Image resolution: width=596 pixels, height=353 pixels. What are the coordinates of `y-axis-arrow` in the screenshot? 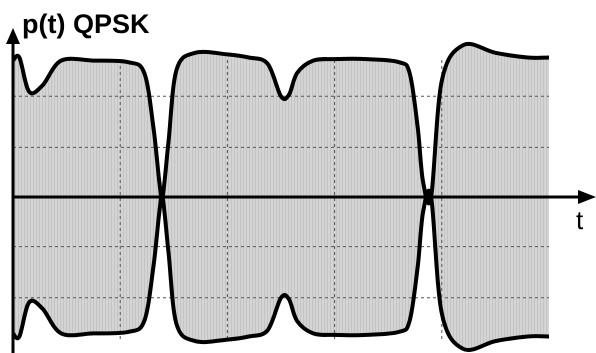 It's located at (13, 36).